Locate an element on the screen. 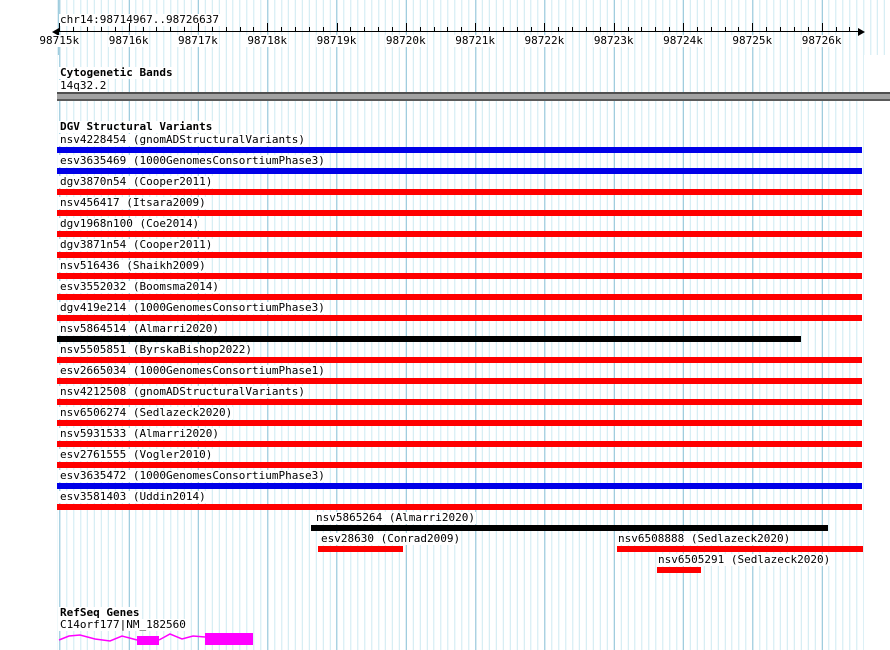 The width and height of the screenshot is (890, 650). variant-label: esv2665034 (1000GenomesConsortiumPhase1) is located at coordinates (192, 370).